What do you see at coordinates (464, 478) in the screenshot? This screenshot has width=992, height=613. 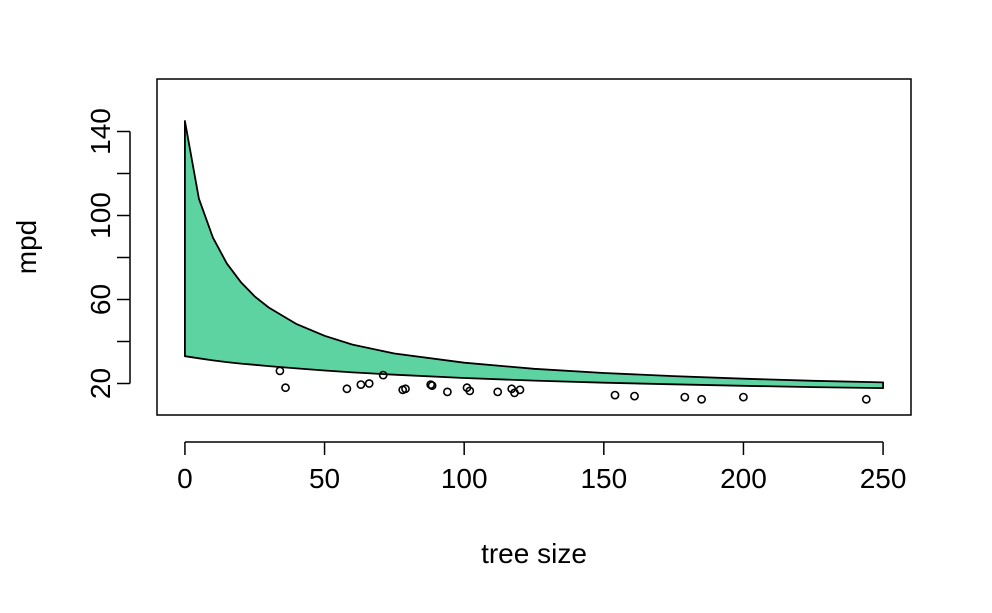 I see `x-tick-label: 100` at bounding box center [464, 478].